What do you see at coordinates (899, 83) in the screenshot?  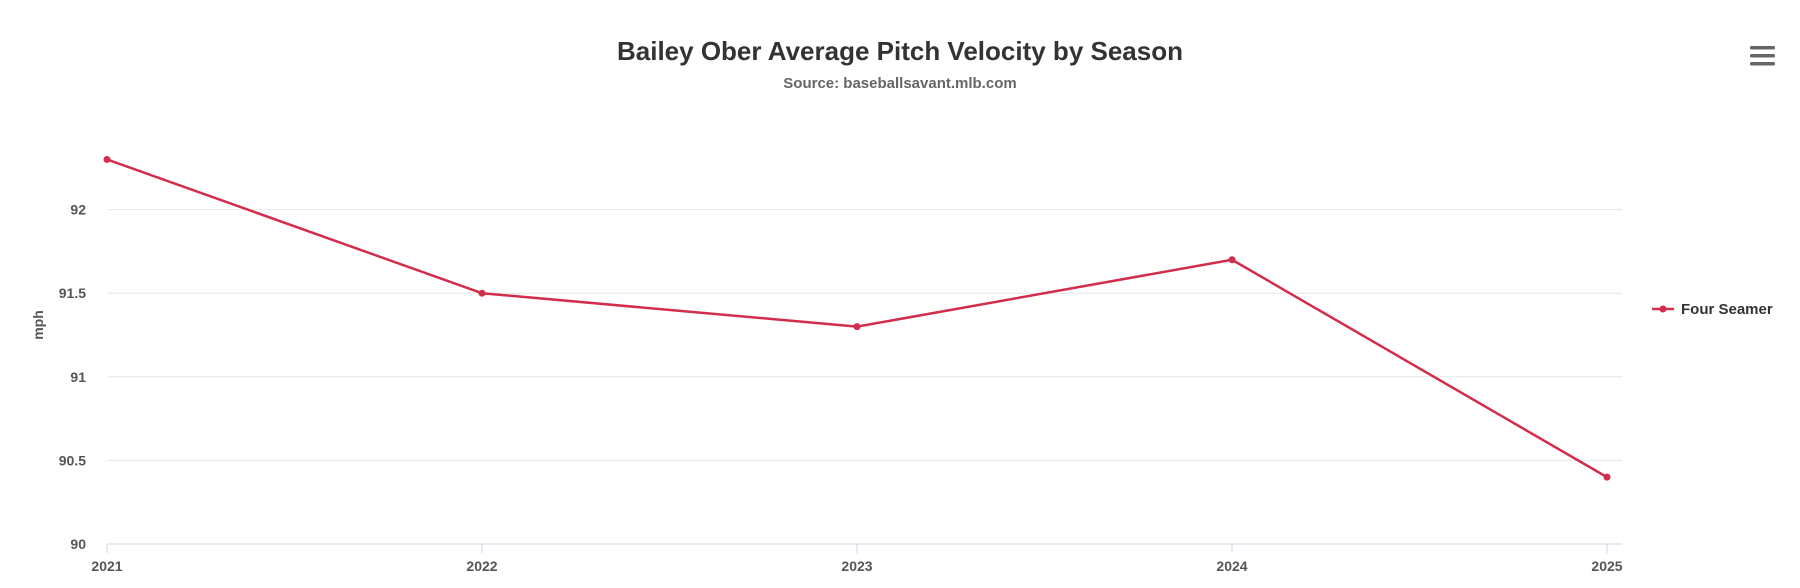 I see `chart-subtitle: Source: baseballsavant.mlb.com` at bounding box center [899, 83].